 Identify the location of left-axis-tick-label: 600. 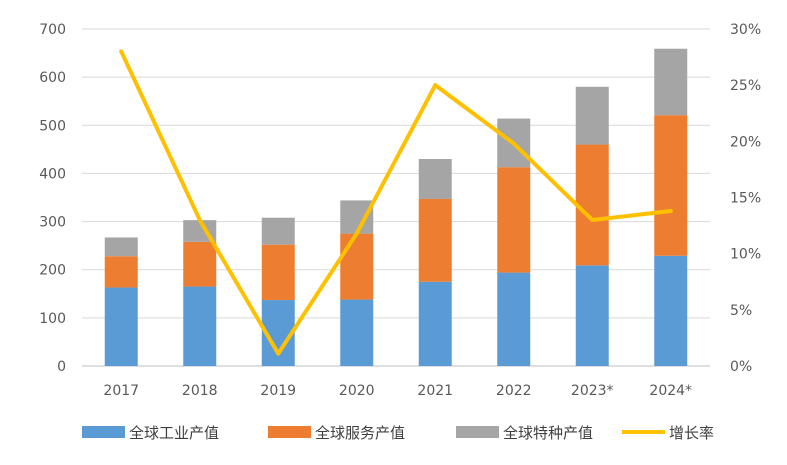
(52, 78).